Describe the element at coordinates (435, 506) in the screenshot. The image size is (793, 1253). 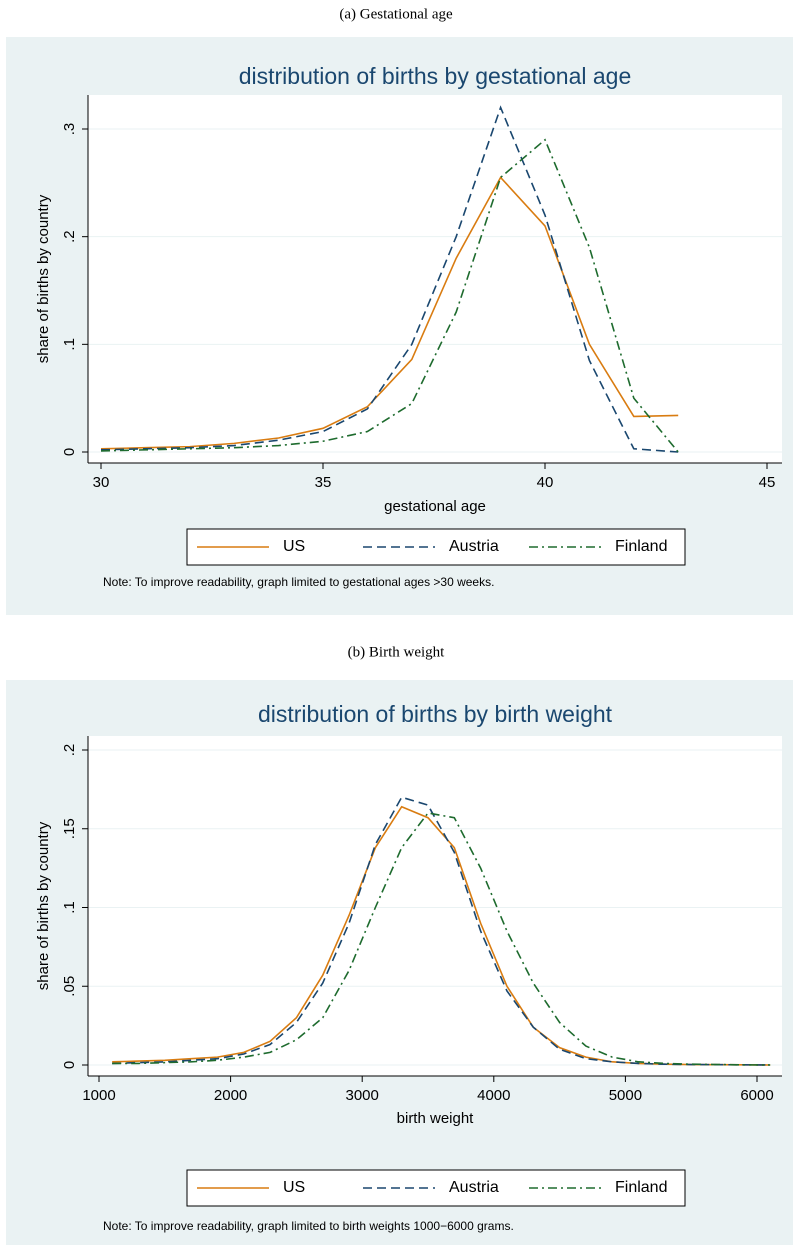
I see `x-axis-title: gestational age` at that location.